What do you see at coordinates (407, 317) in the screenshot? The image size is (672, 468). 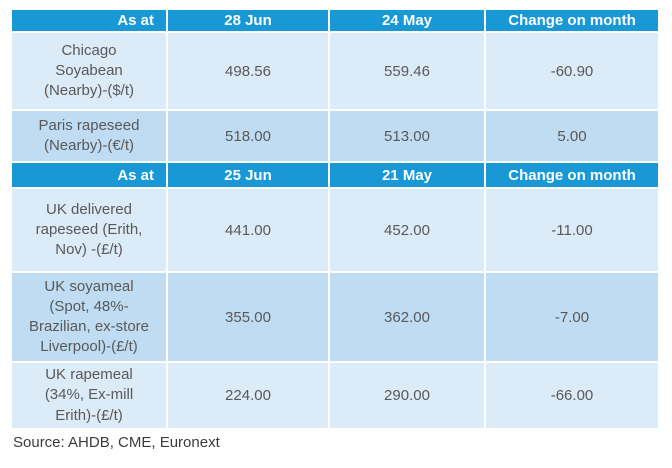 I see `value-cell-previous: 362.00` at bounding box center [407, 317].